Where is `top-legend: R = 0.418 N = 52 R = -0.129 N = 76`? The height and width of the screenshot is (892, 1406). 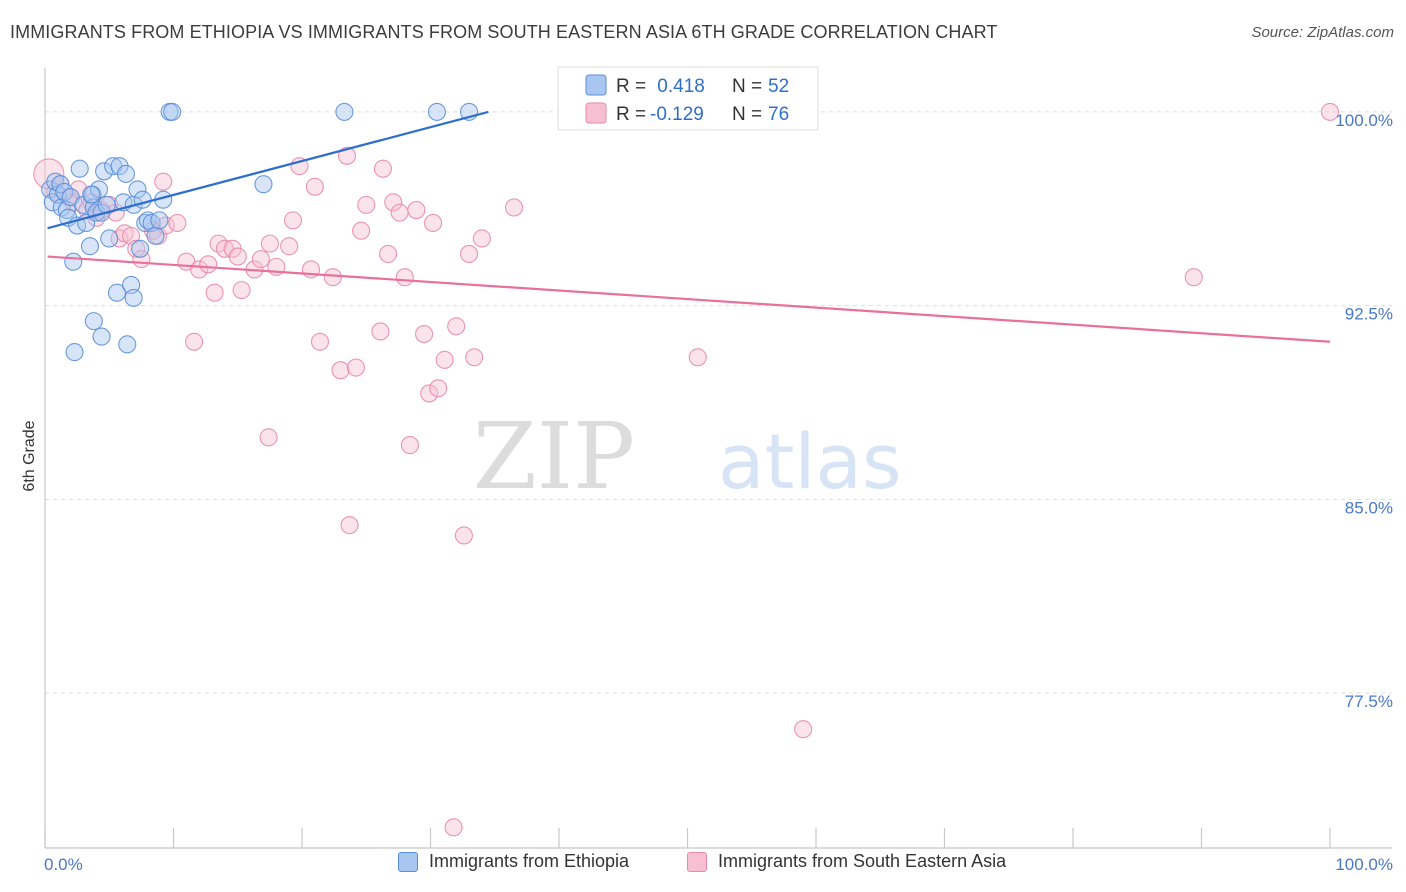
top-legend: R = 0.418 N = 52 R = -0.129 N = 76 is located at coordinates (688, 98).